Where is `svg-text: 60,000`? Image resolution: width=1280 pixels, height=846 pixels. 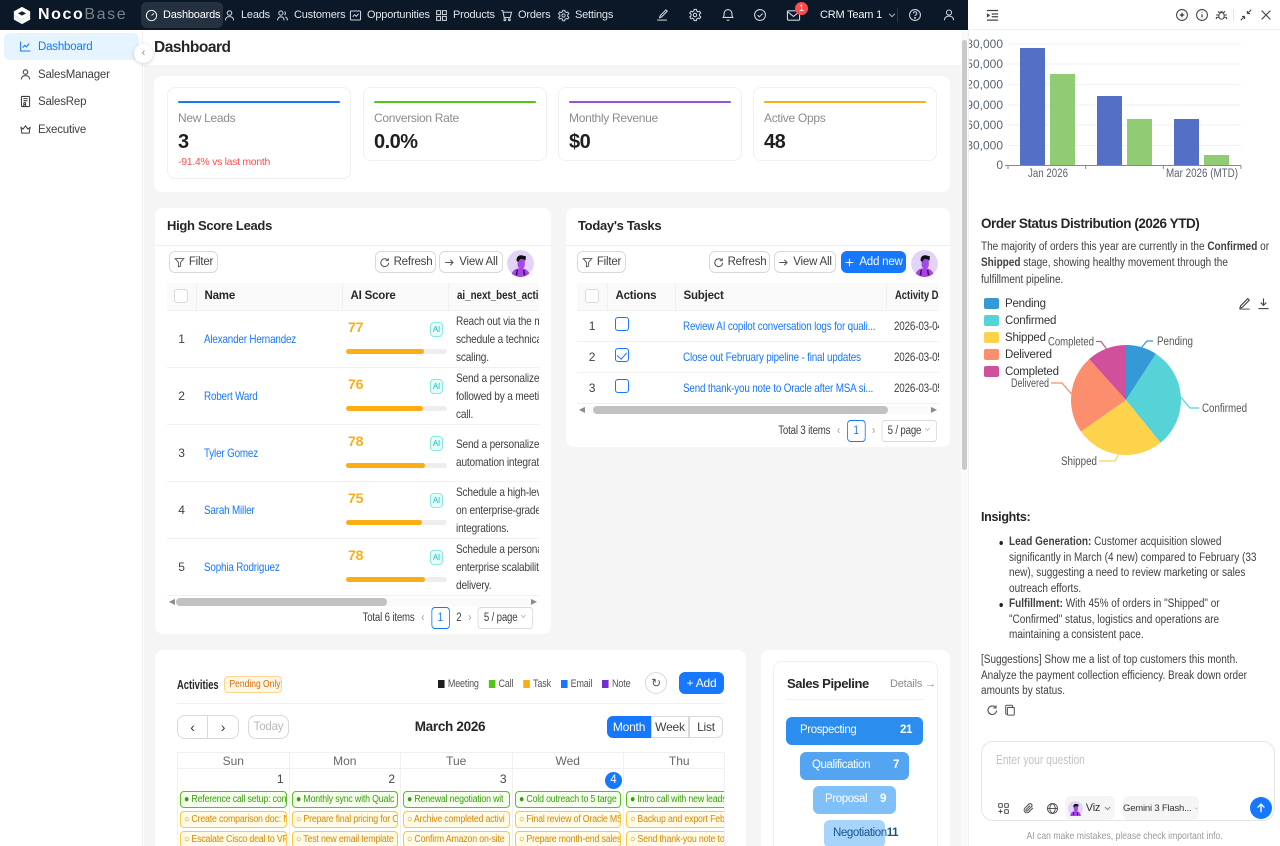 svg-text: 60,000 is located at coordinates (986, 125).